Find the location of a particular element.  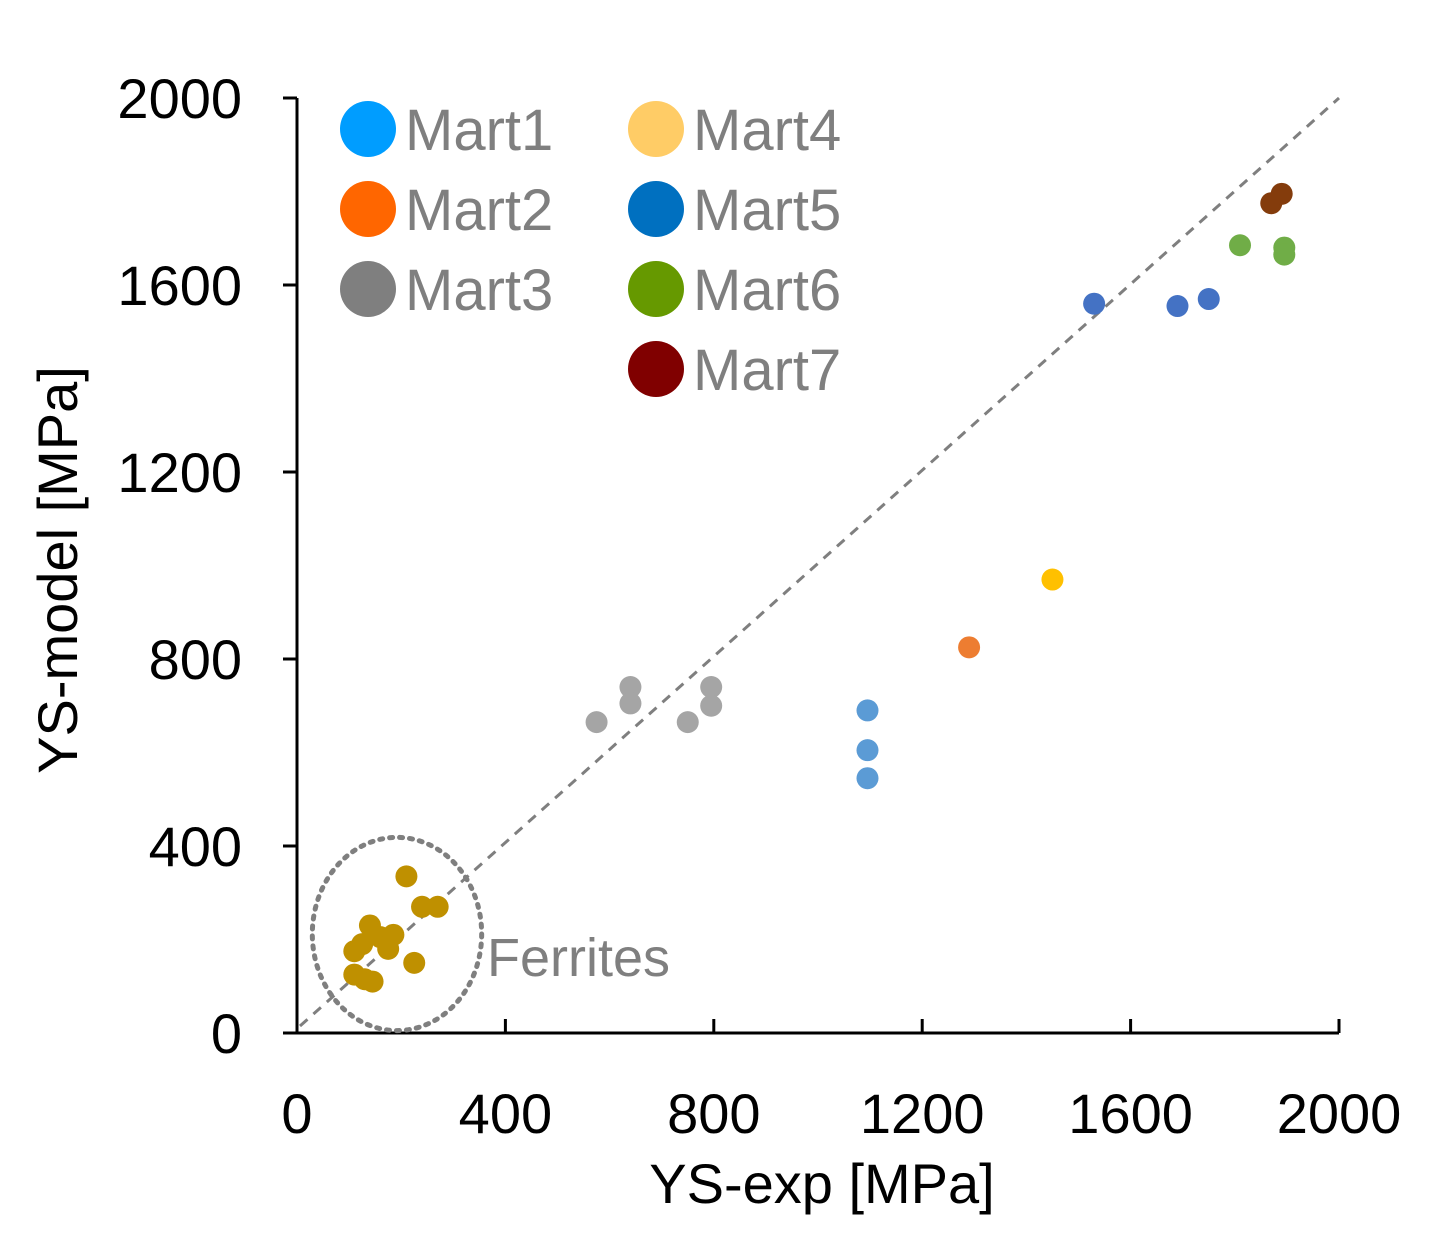

x-tick-label: 0 is located at coordinates (296, 1113).